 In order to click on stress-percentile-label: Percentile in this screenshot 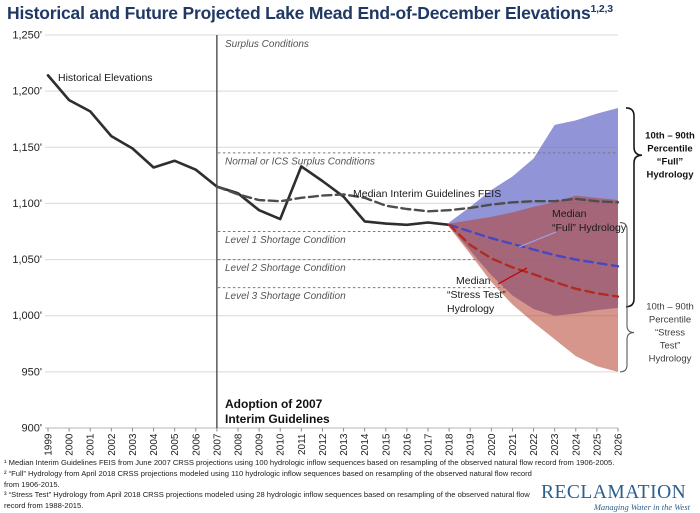, I will do `click(670, 320)`.